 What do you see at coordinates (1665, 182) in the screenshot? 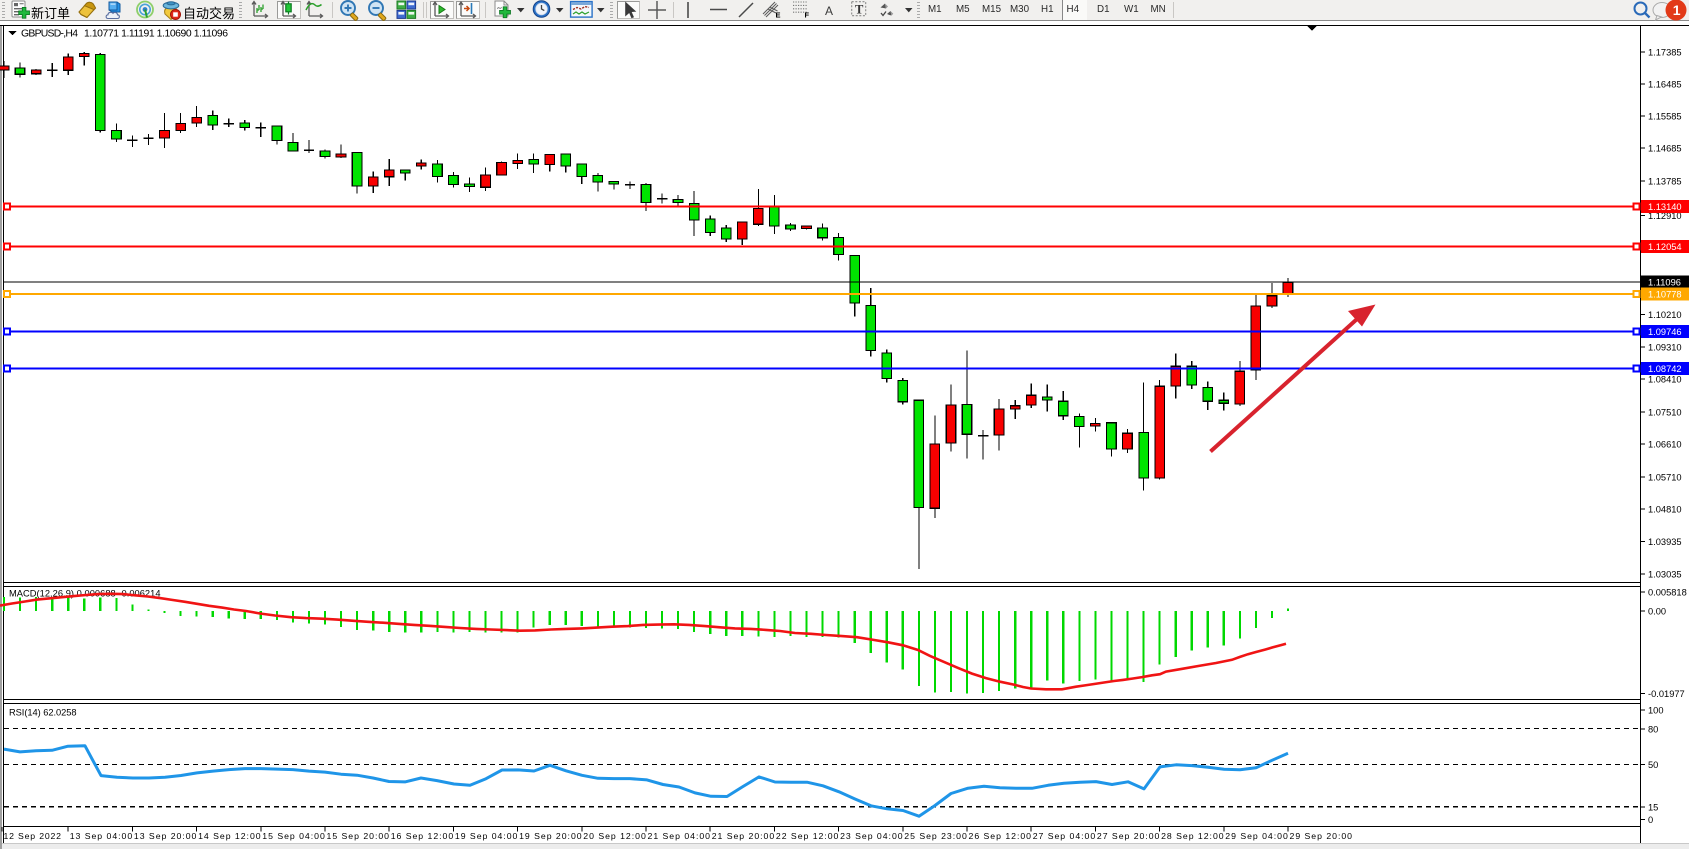
I see `svg-text: 1.13785` at bounding box center [1665, 182].